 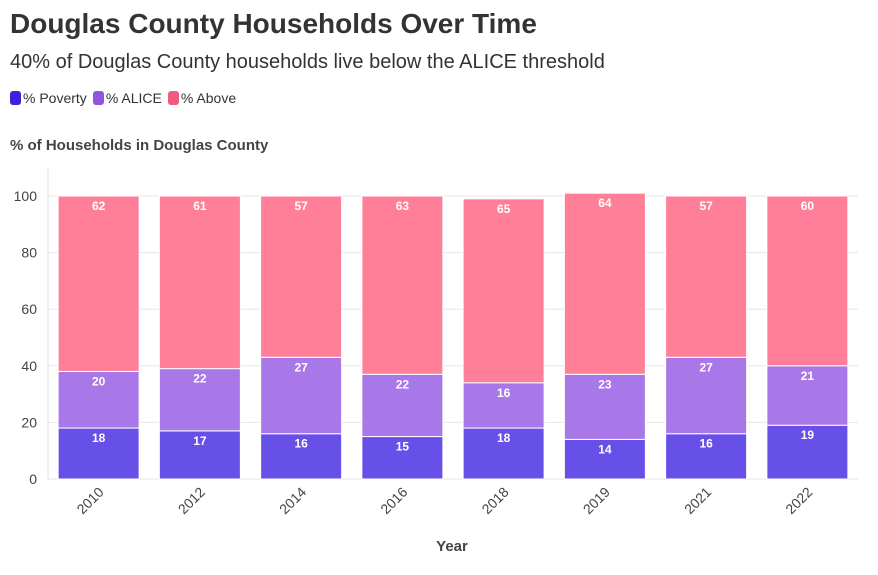 What do you see at coordinates (33, 479) in the screenshot?
I see `y-tick-label: 0` at bounding box center [33, 479].